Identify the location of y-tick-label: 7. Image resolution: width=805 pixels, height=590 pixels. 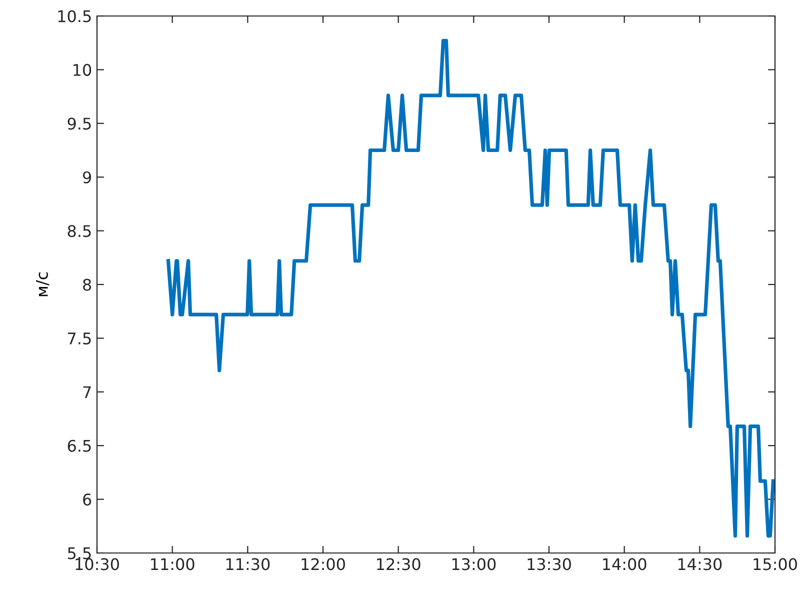
(87, 392).